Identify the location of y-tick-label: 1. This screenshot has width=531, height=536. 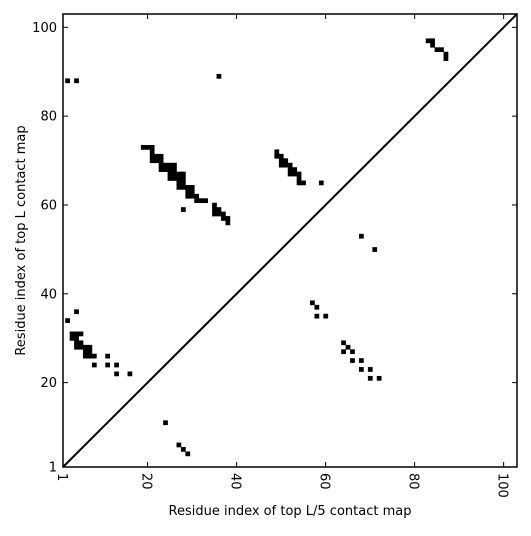
(53, 468).